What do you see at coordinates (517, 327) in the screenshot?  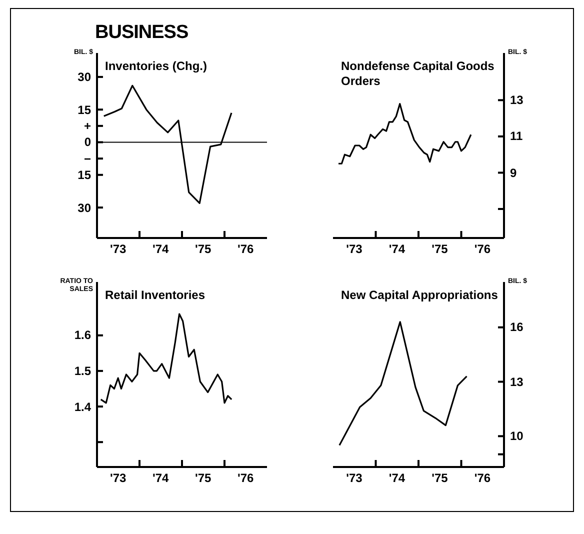 I see `y2-tick-label: 16` at bounding box center [517, 327].